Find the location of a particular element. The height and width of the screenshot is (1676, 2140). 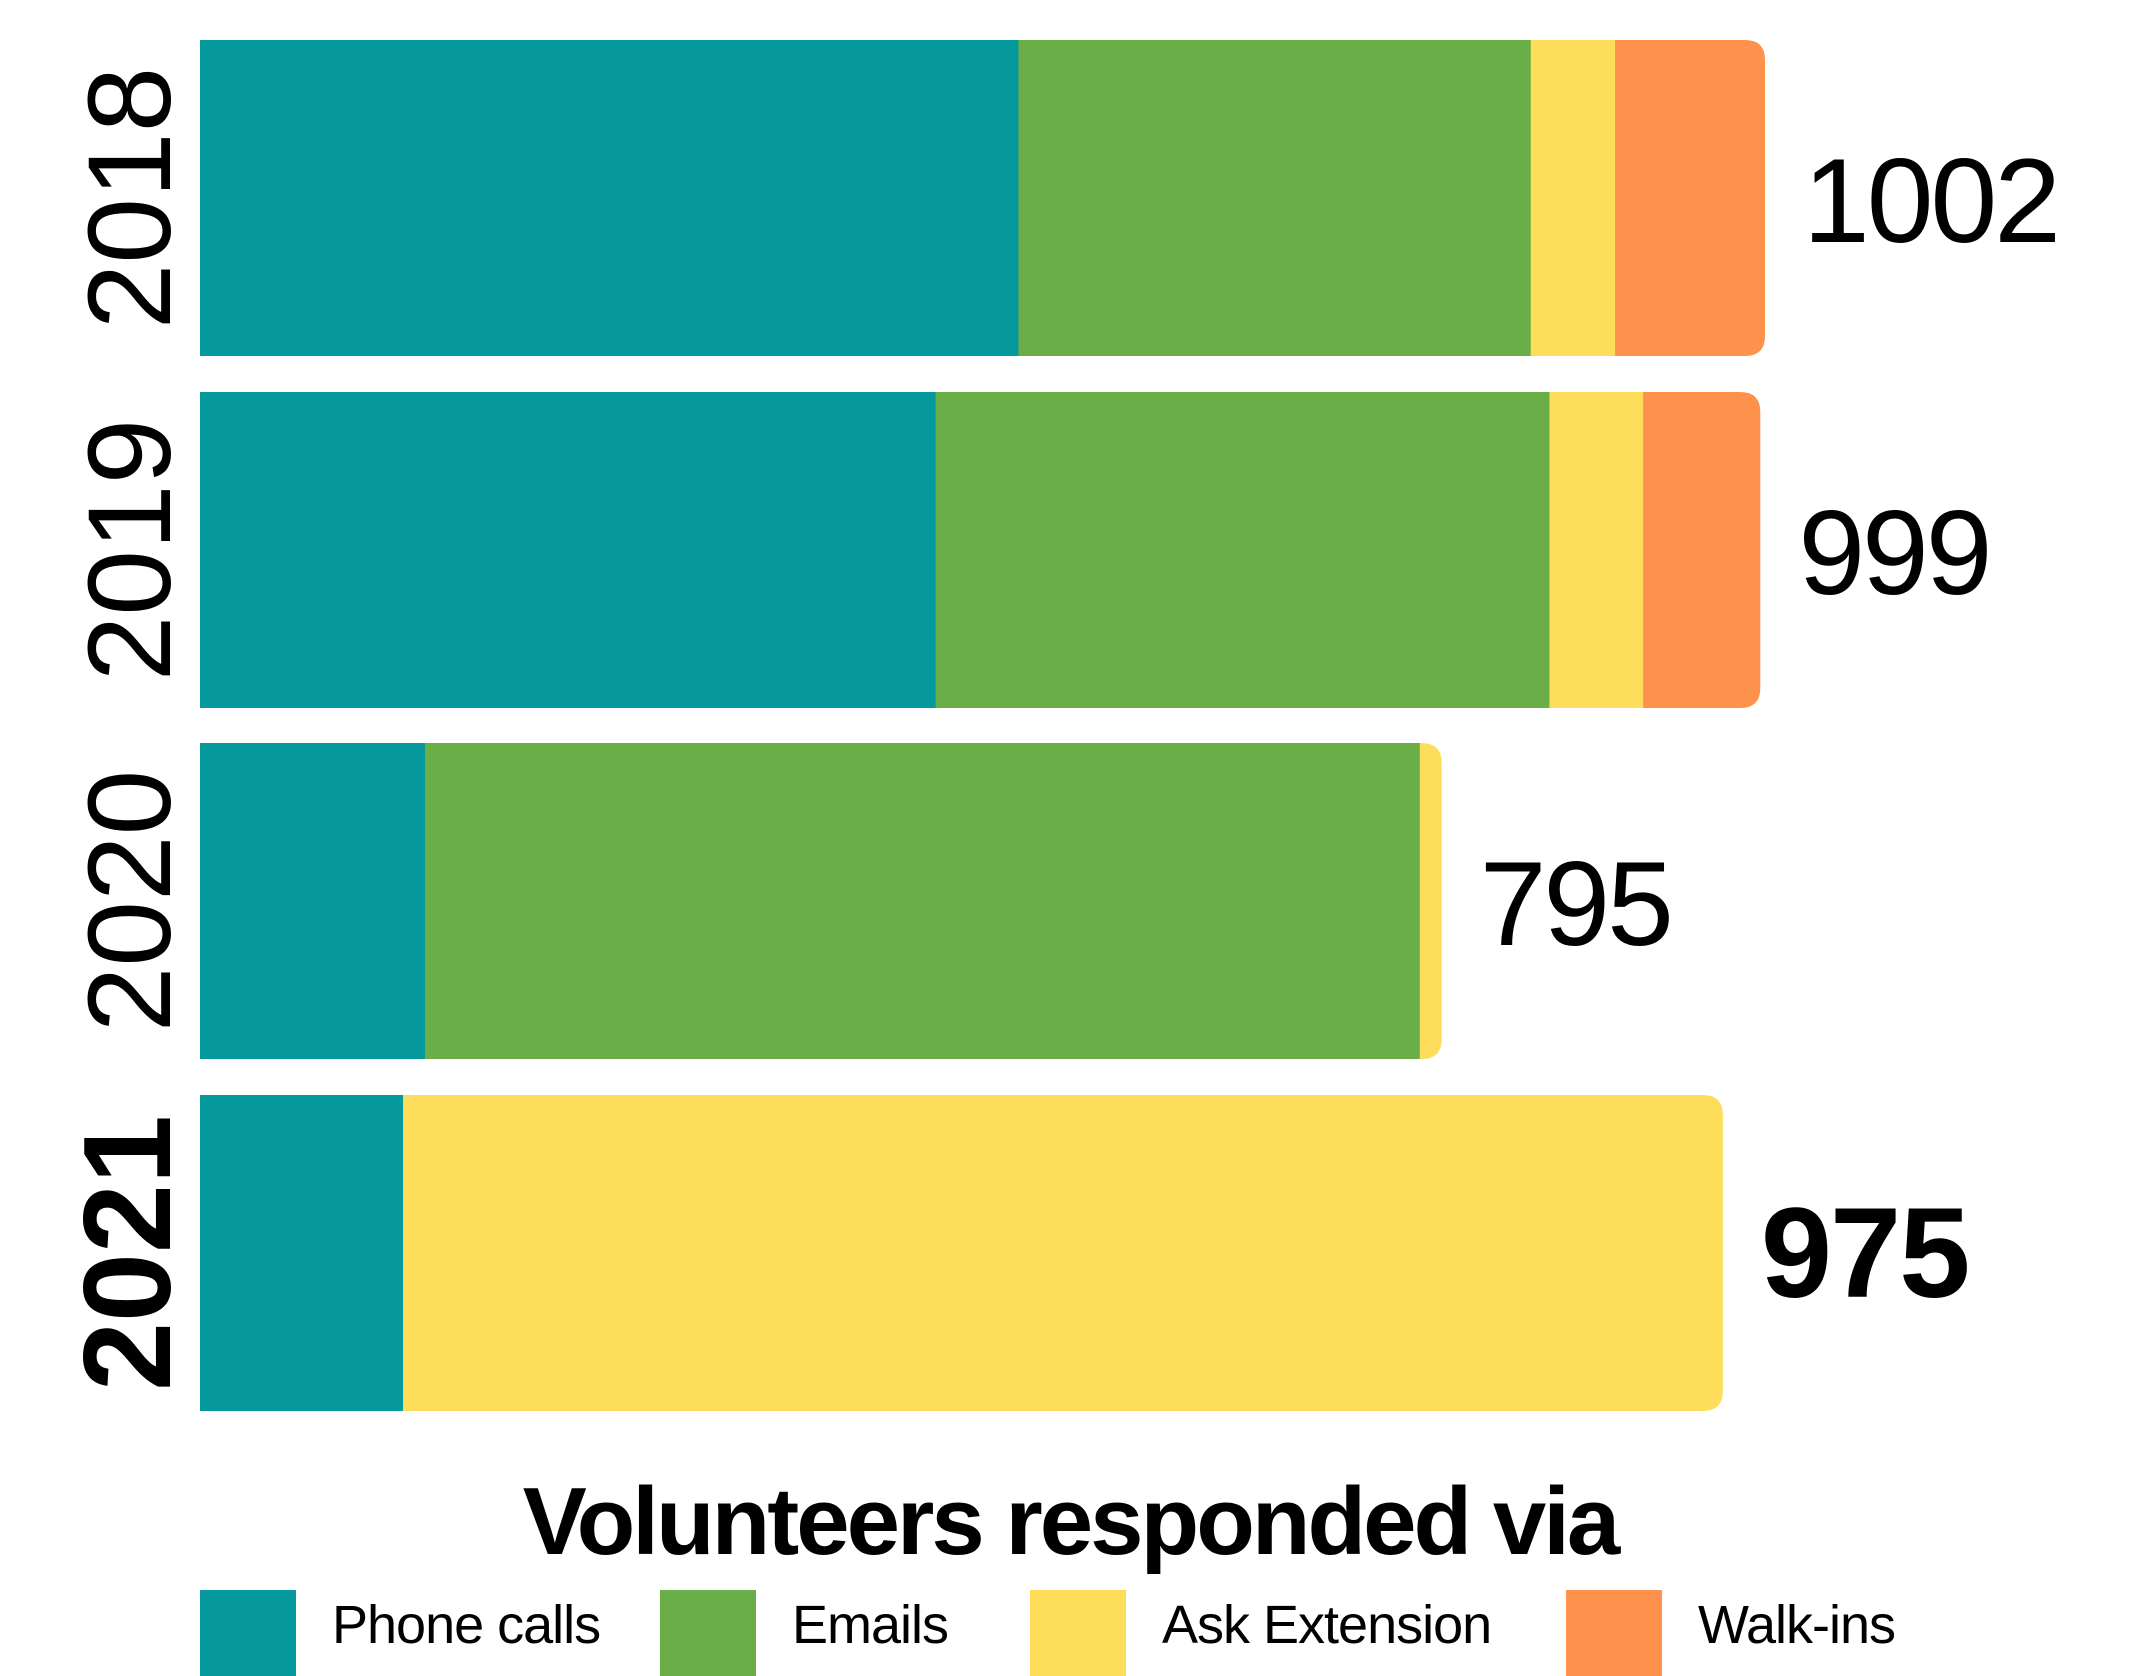

category-label-year-2018: 2018 is located at coordinates (130, 198).